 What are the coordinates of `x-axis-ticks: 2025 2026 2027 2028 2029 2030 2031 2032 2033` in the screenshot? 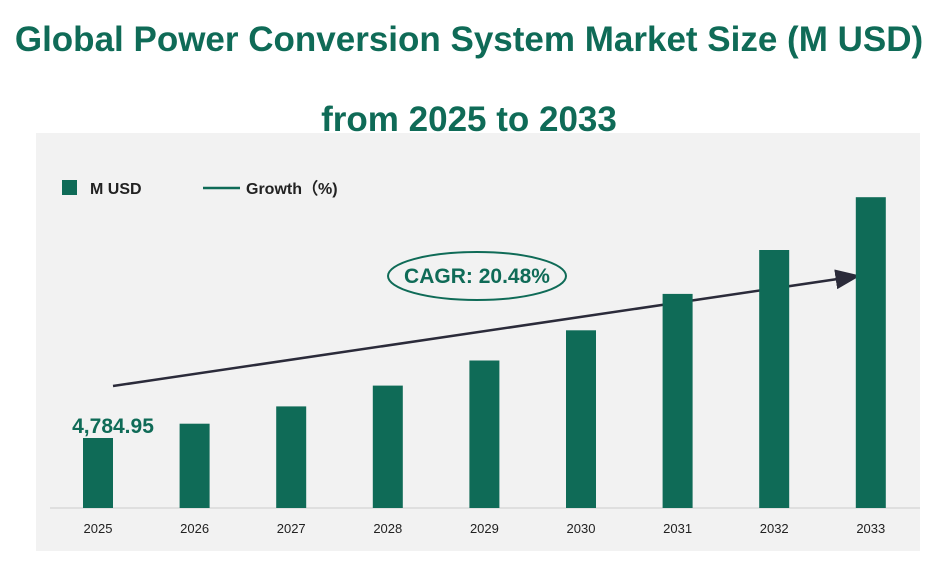 It's located at (485, 528).